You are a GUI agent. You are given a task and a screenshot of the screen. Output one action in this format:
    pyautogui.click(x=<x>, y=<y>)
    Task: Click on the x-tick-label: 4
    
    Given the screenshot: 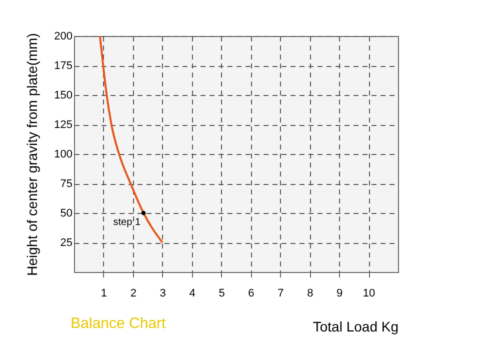 What is the action you would take?
    pyautogui.click(x=192, y=294)
    